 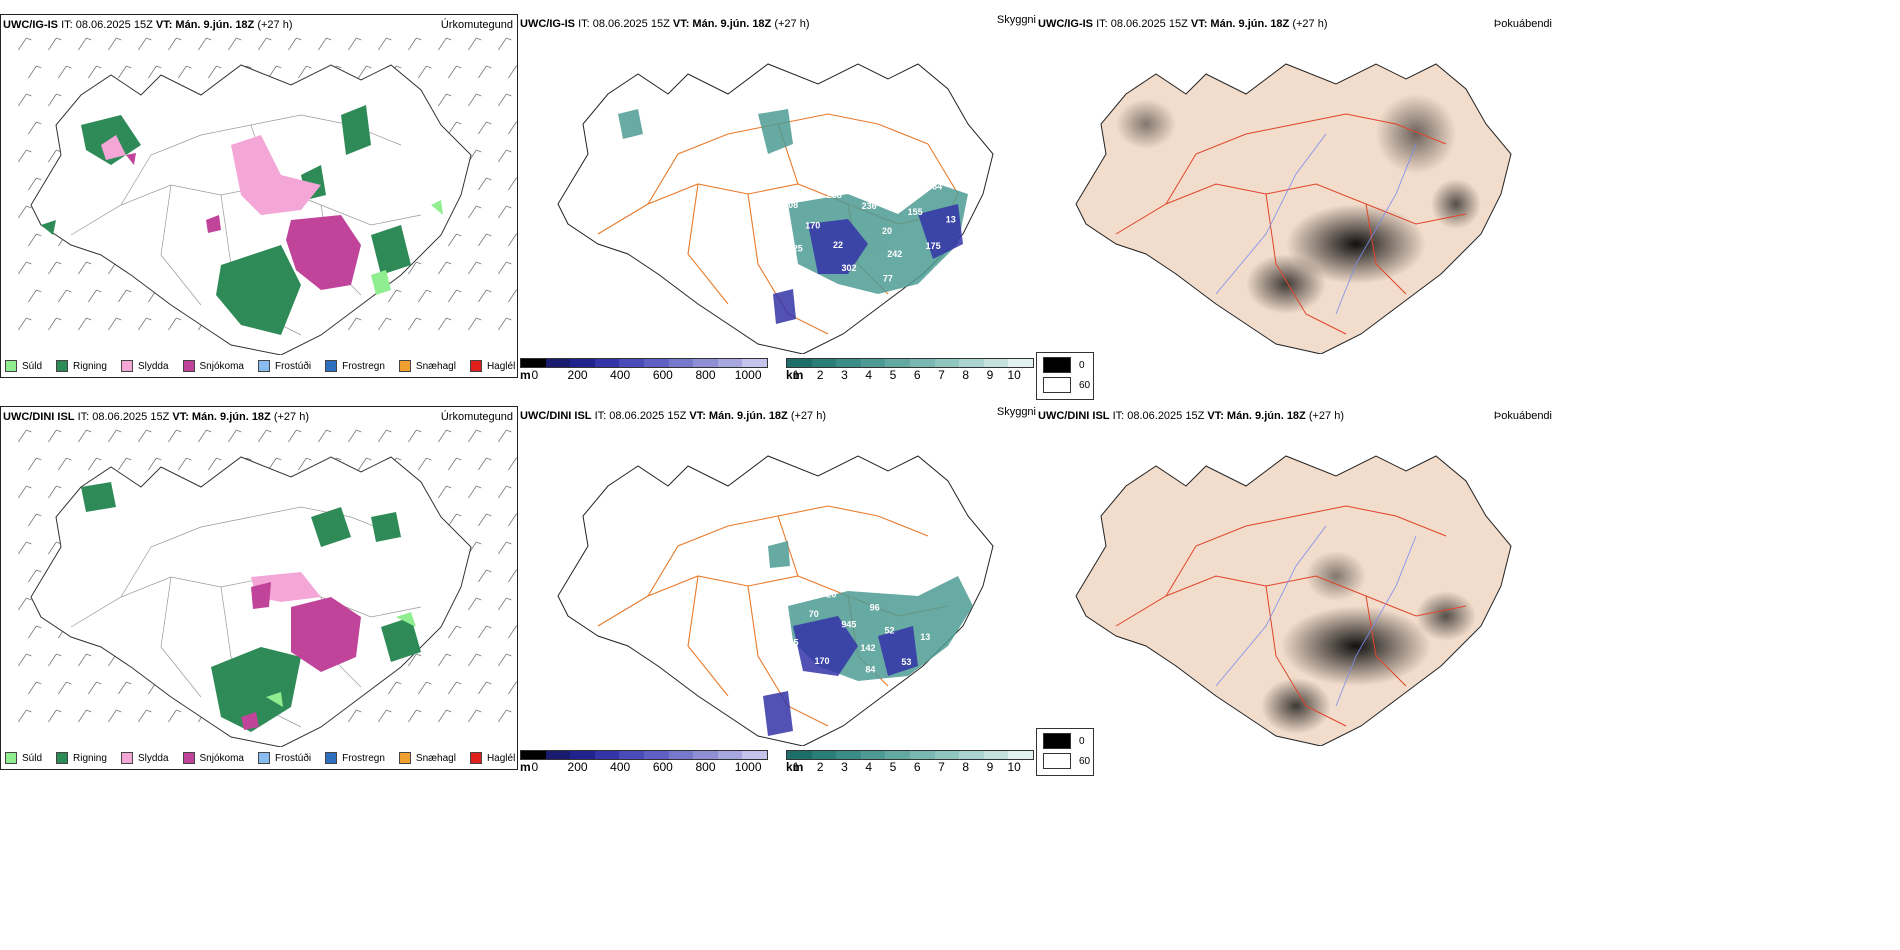 I want to click on cloudbase-label: 84, so click(x=870, y=669).